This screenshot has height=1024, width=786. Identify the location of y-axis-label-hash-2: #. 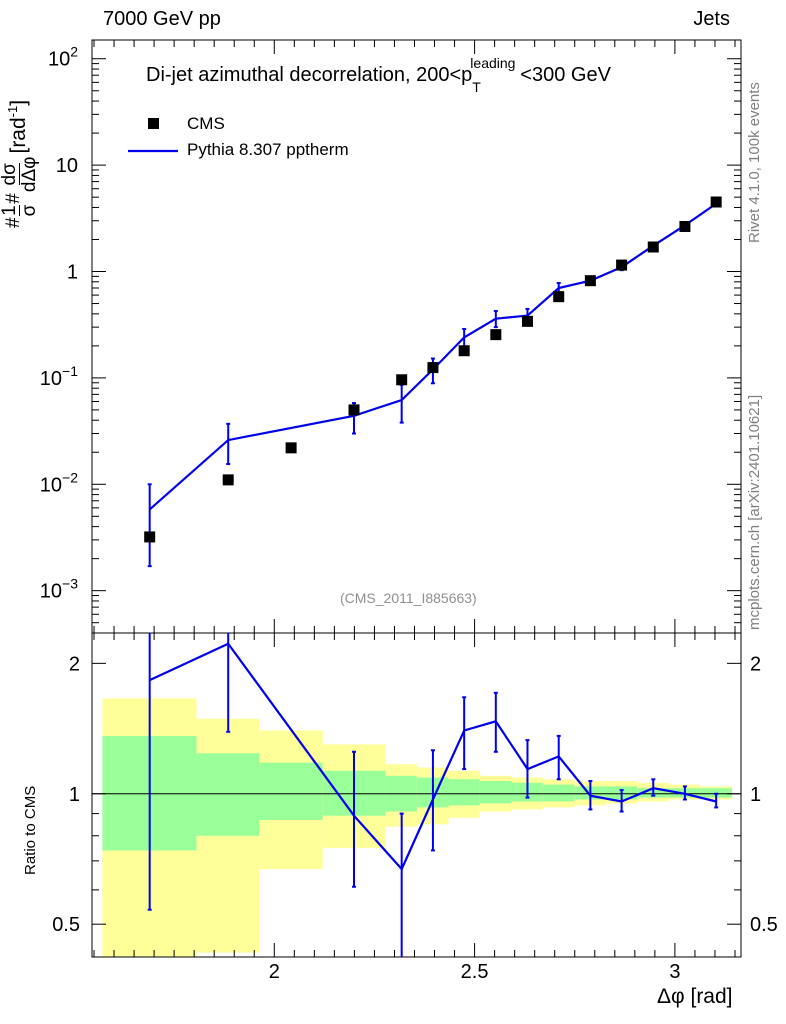
(14, 198).